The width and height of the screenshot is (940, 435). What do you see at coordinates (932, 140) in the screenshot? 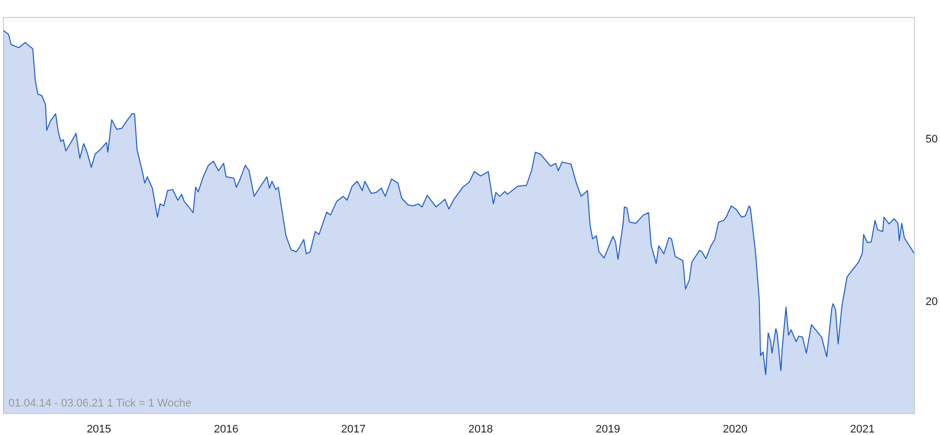
I see `y-tick-label: 50` at bounding box center [932, 140].